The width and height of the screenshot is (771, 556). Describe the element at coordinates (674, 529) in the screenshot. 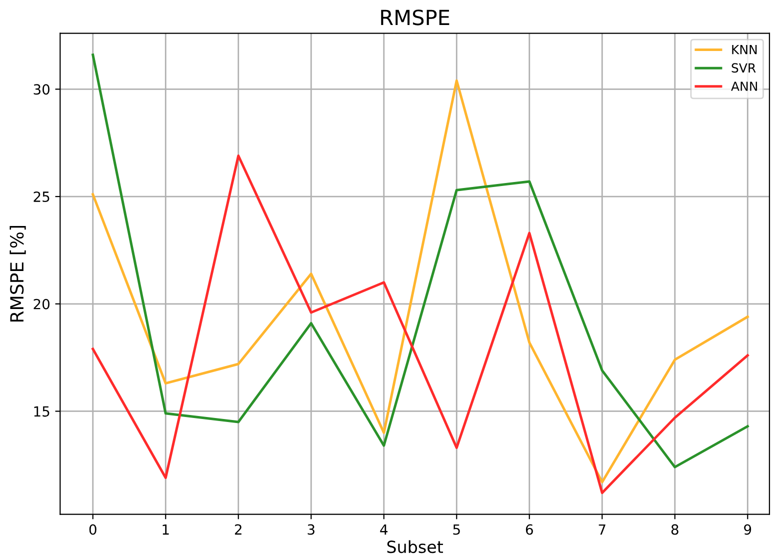

I see `x-tick-label: 8` at that location.